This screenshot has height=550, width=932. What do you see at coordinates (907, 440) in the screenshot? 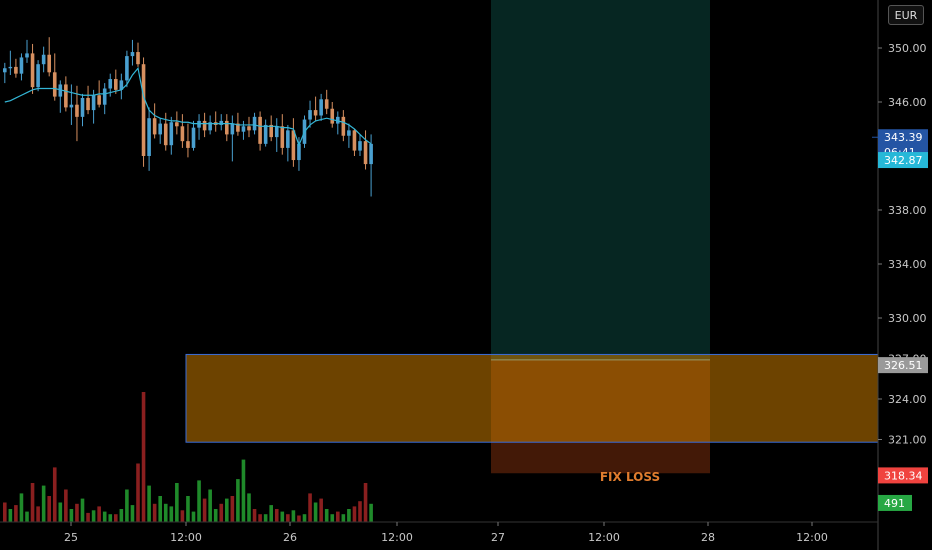
I see `y-tick-label: 321.00` at bounding box center [907, 440].